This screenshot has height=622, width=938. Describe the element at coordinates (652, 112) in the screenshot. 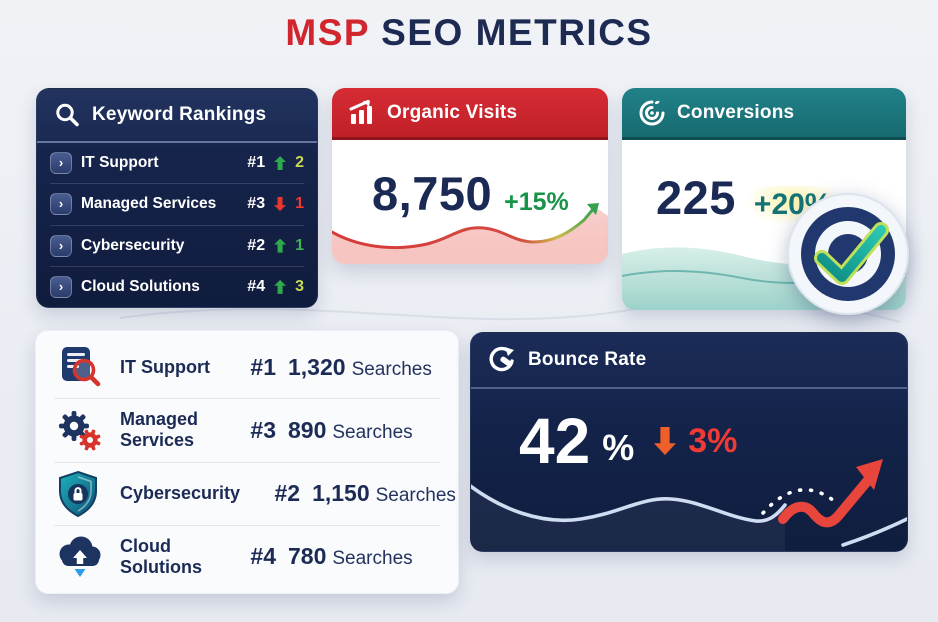

I see `target-spiral-icon` at that location.